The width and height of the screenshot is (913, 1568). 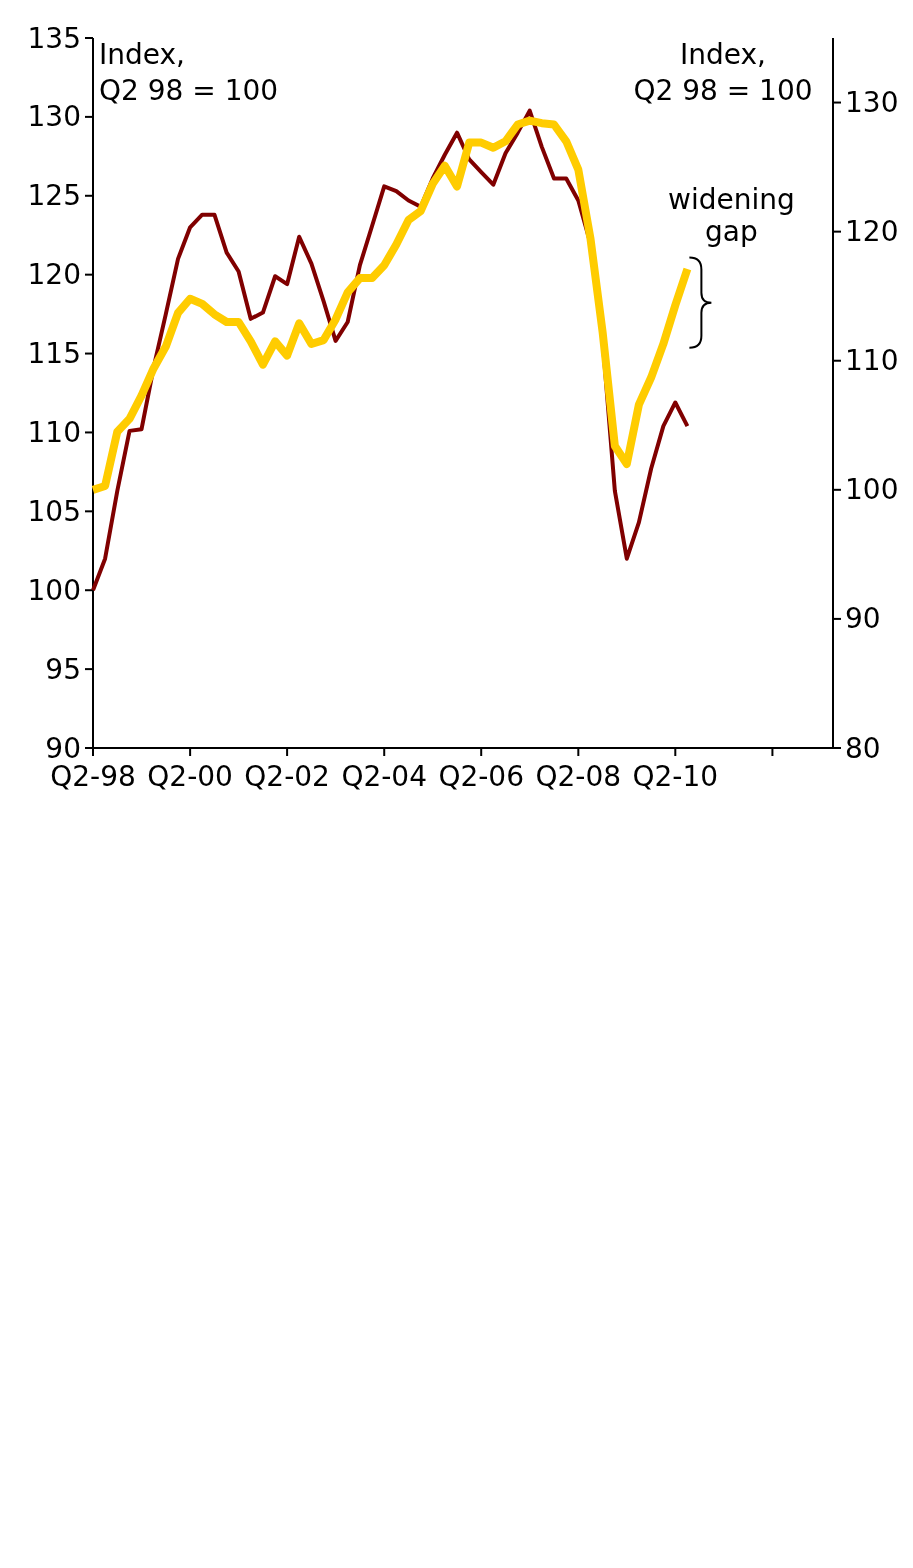 What do you see at coordinates (723, 72) in the screenshot?
I see `y2-axis-title: Index, Q2 98 = 100` at bounding box center [723, 72].